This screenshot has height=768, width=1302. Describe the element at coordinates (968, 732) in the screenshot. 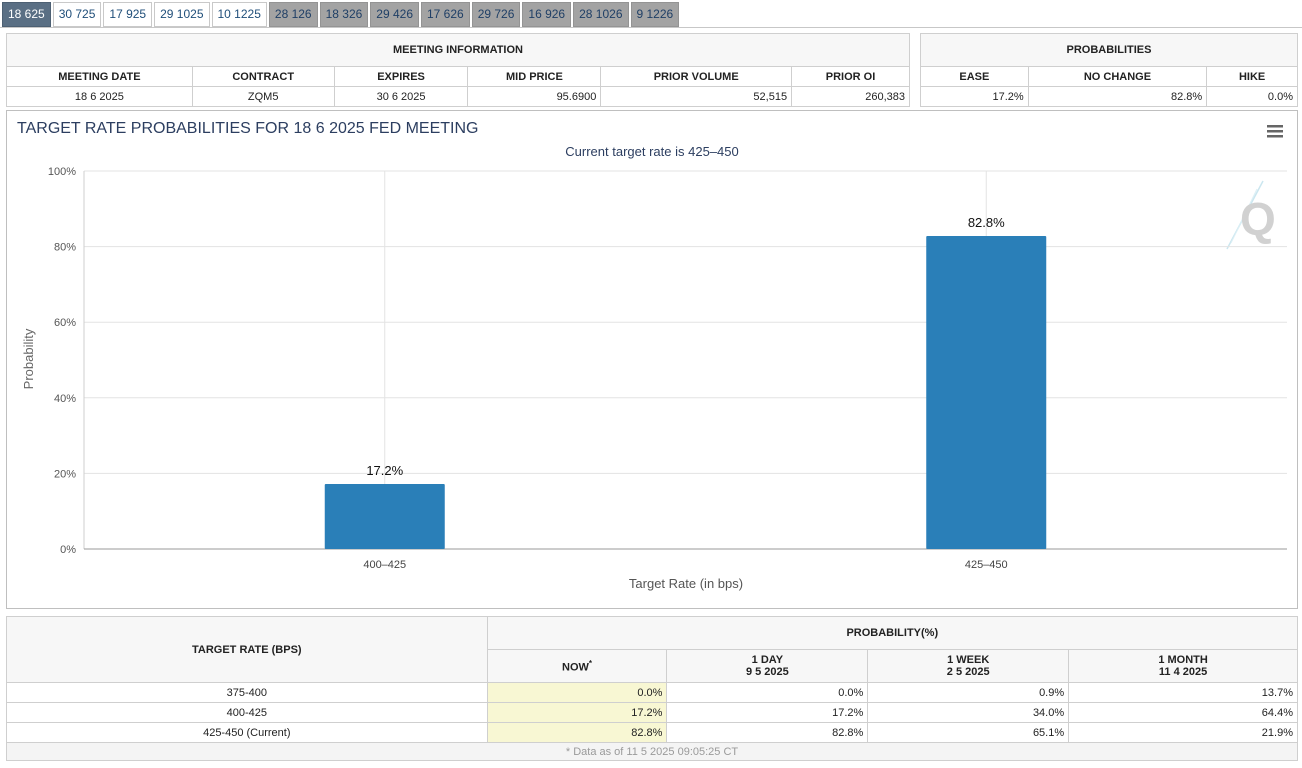

I see `one-week-cell: 65.1%` at that location.